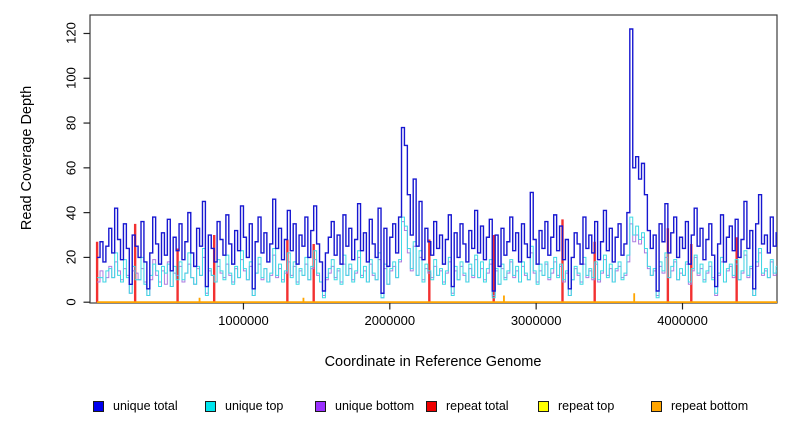  I want to click on legend-label: unique top, so click(254, 406).